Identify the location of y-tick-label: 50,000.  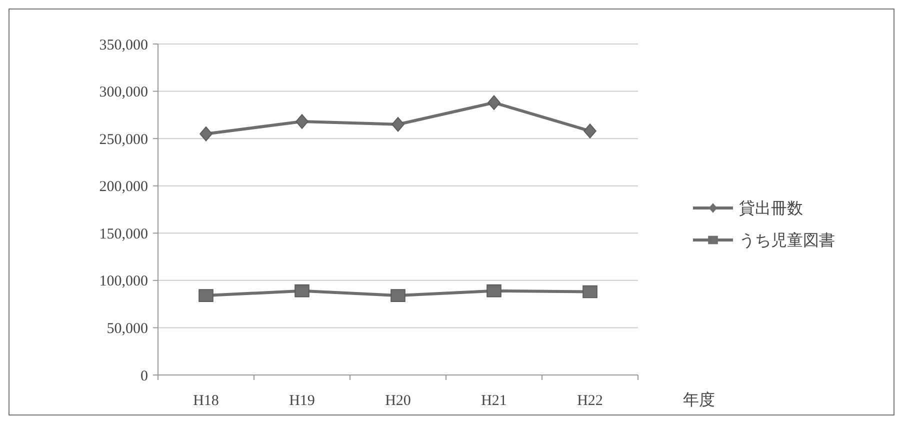
(127, 328).